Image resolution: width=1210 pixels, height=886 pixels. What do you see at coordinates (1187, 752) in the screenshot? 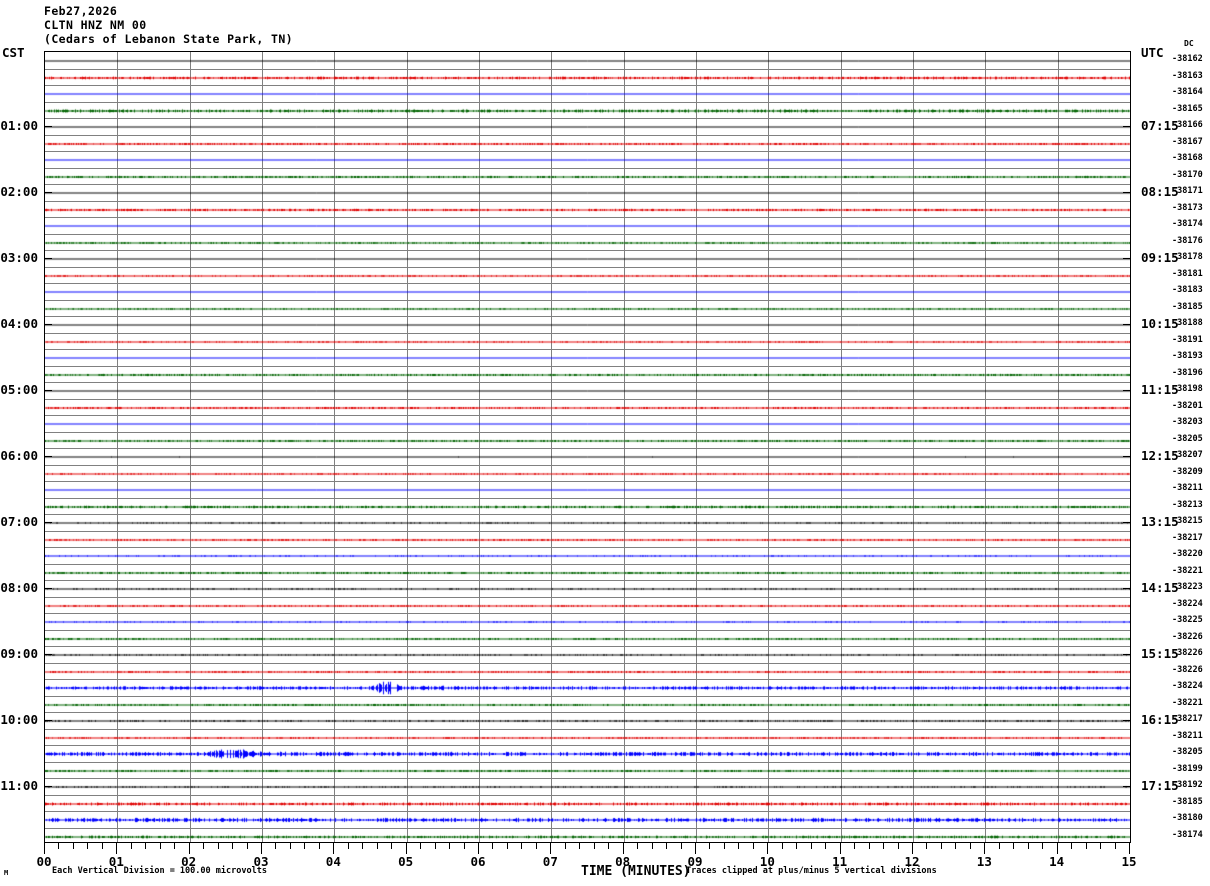
I see `dc-value: -38205` at bounding box center [1187, 752].